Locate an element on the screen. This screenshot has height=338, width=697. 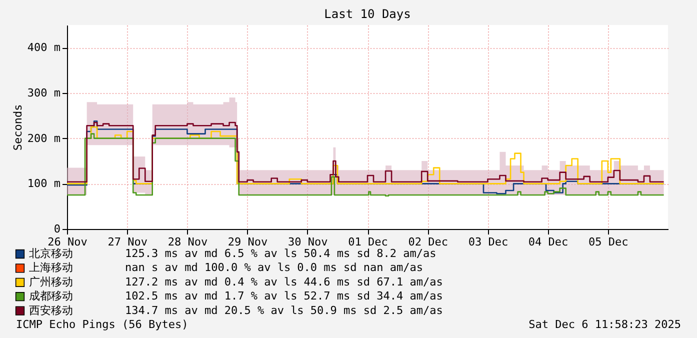
x-tick-label: 27 Nov is located at coordinates (128, 242).